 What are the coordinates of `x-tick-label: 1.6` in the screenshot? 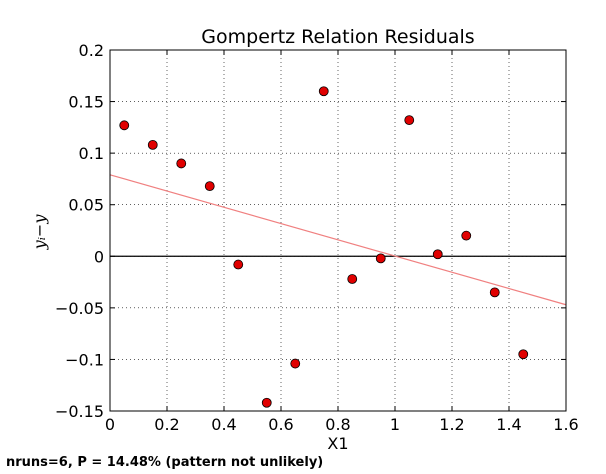 It's located at (565, 424).